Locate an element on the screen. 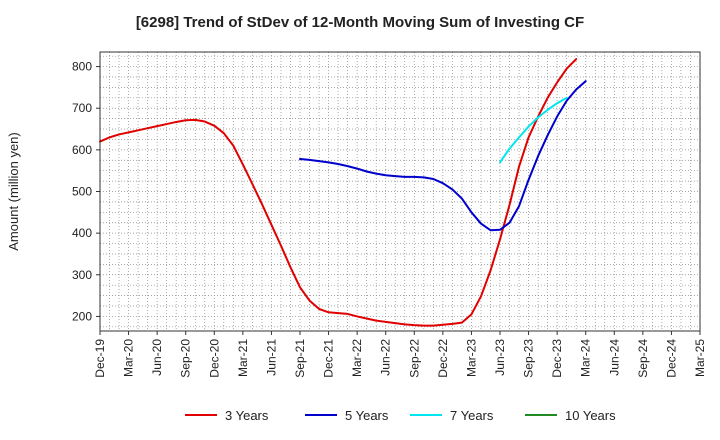 This screenshot has width=720, height=440. x-tick-label: Jun-23 is located at coordinates (500, 357).